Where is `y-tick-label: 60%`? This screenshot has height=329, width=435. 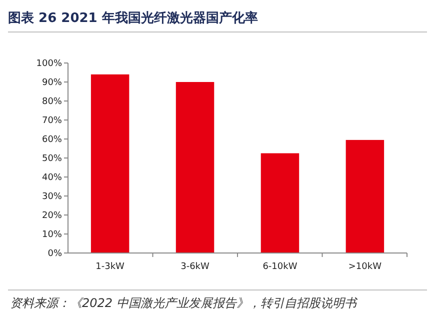 y-tick-label: 60% is located at coordinates (52, 140).